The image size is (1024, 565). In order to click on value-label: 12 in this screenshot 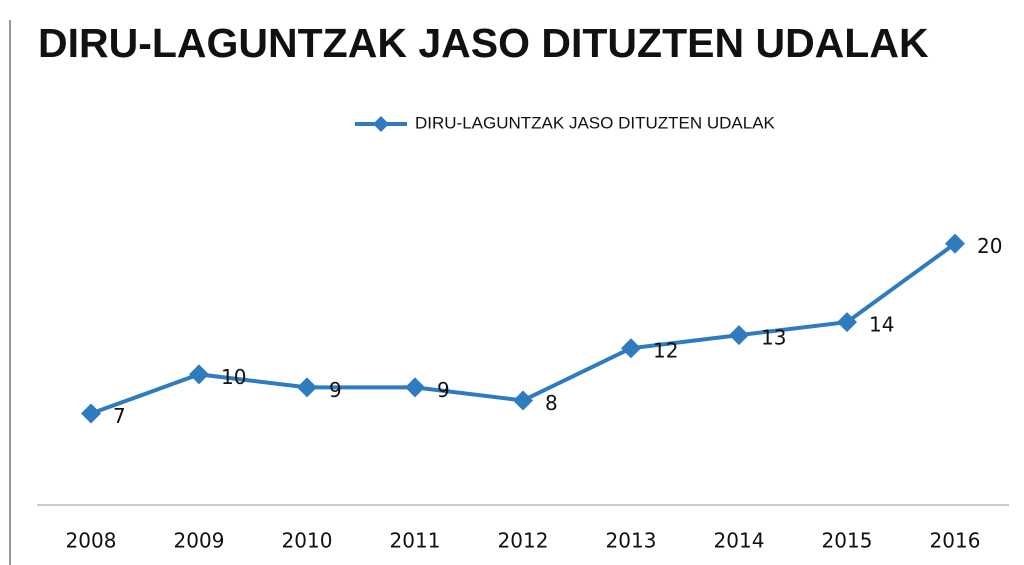, I will do `click(665, 351)`.